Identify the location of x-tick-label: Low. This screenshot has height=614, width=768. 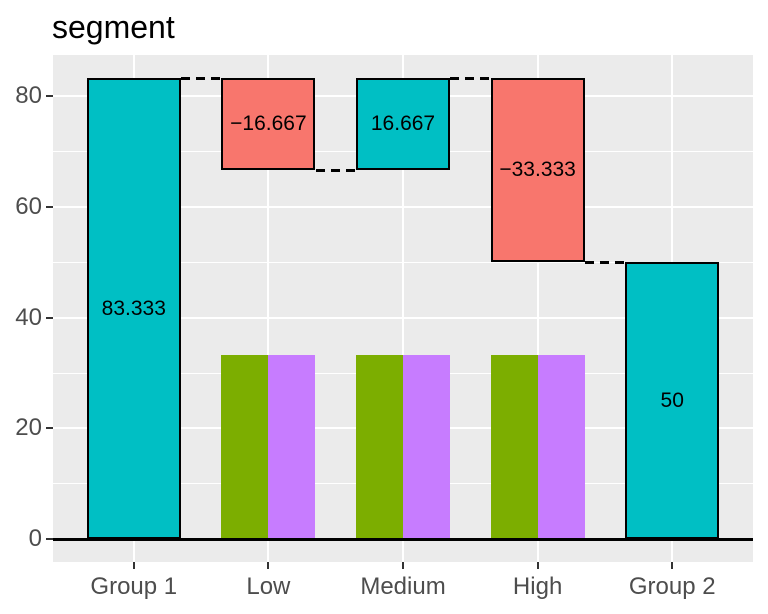
(268, 586).